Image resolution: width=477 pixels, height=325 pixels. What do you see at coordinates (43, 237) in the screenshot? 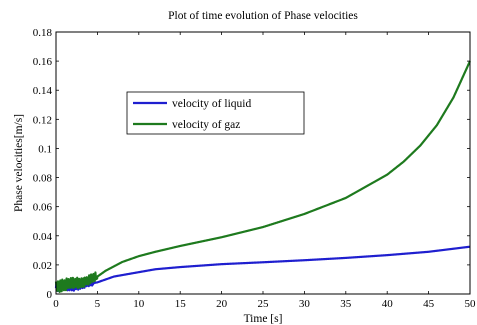
I see `y-tick-label: 0.04` at bounding box center [43, 237].